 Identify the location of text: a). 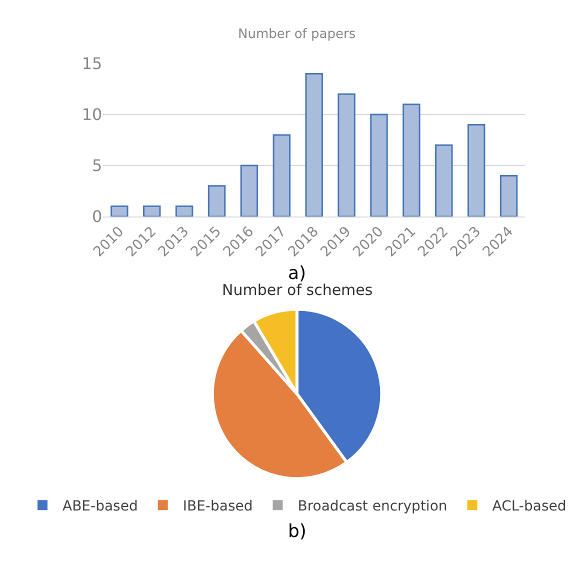
(297, 273).